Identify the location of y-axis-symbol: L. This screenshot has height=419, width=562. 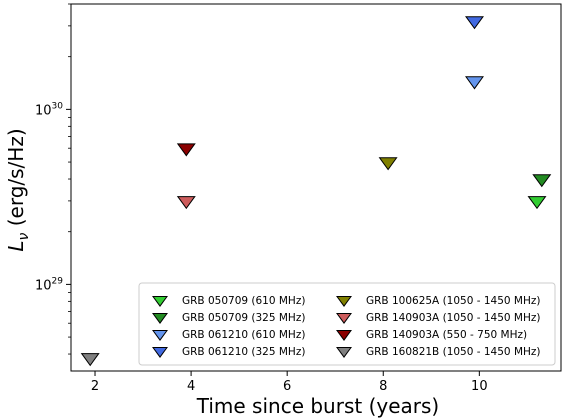
(16, 245).